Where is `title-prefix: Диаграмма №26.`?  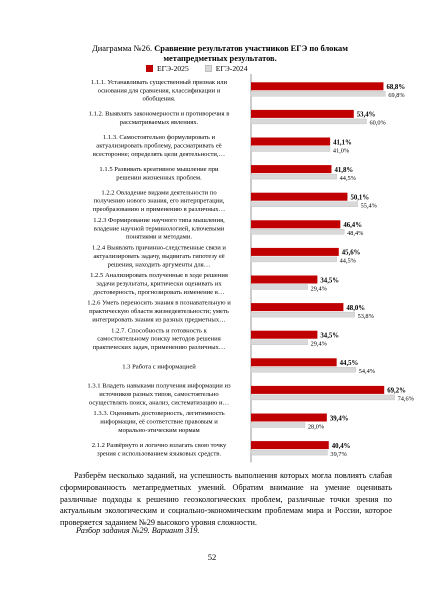 title-prefix: Диаграмма №26. is located at coordinates (122, 48).